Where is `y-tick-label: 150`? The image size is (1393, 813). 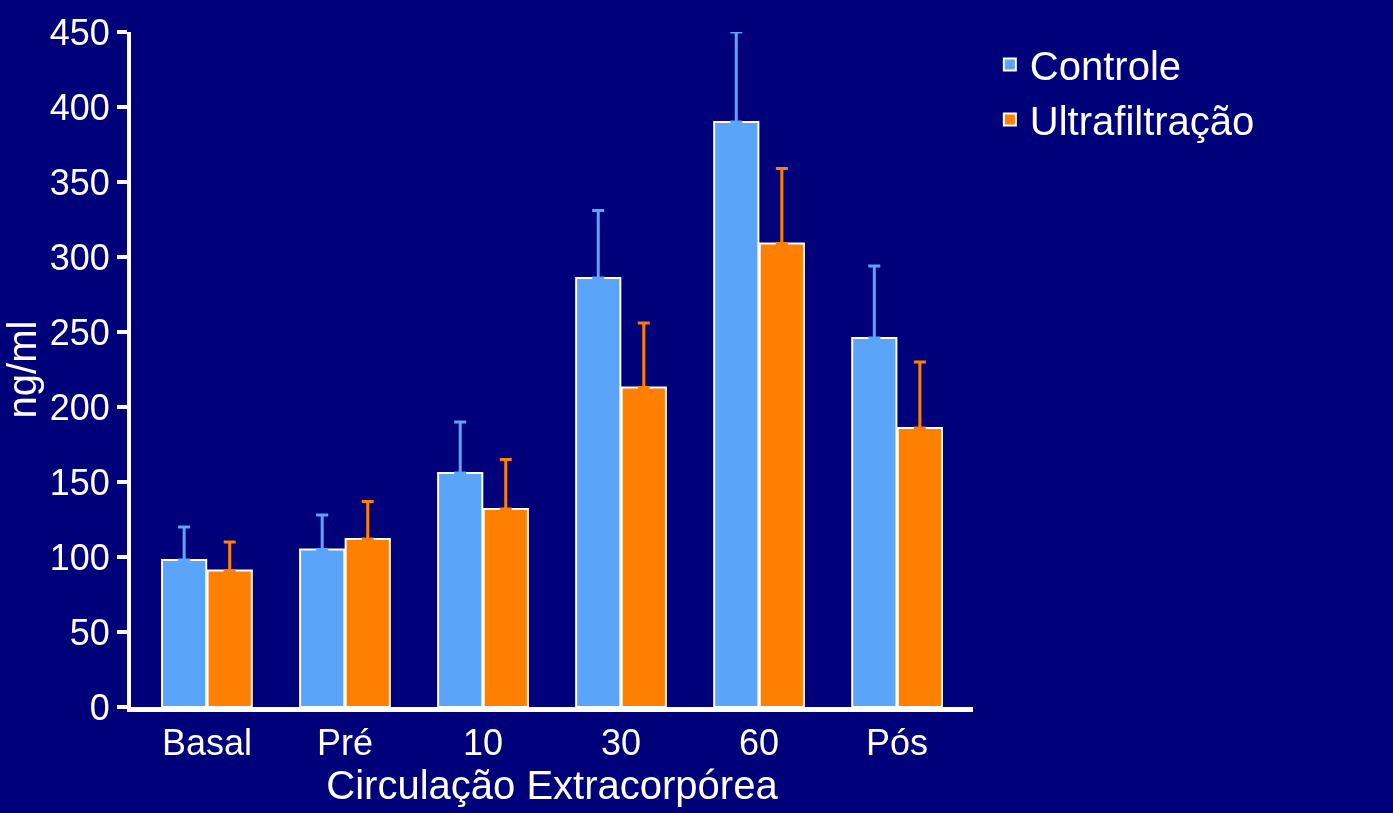 y-tick-label: 150 is located at coordinates (79, 482).